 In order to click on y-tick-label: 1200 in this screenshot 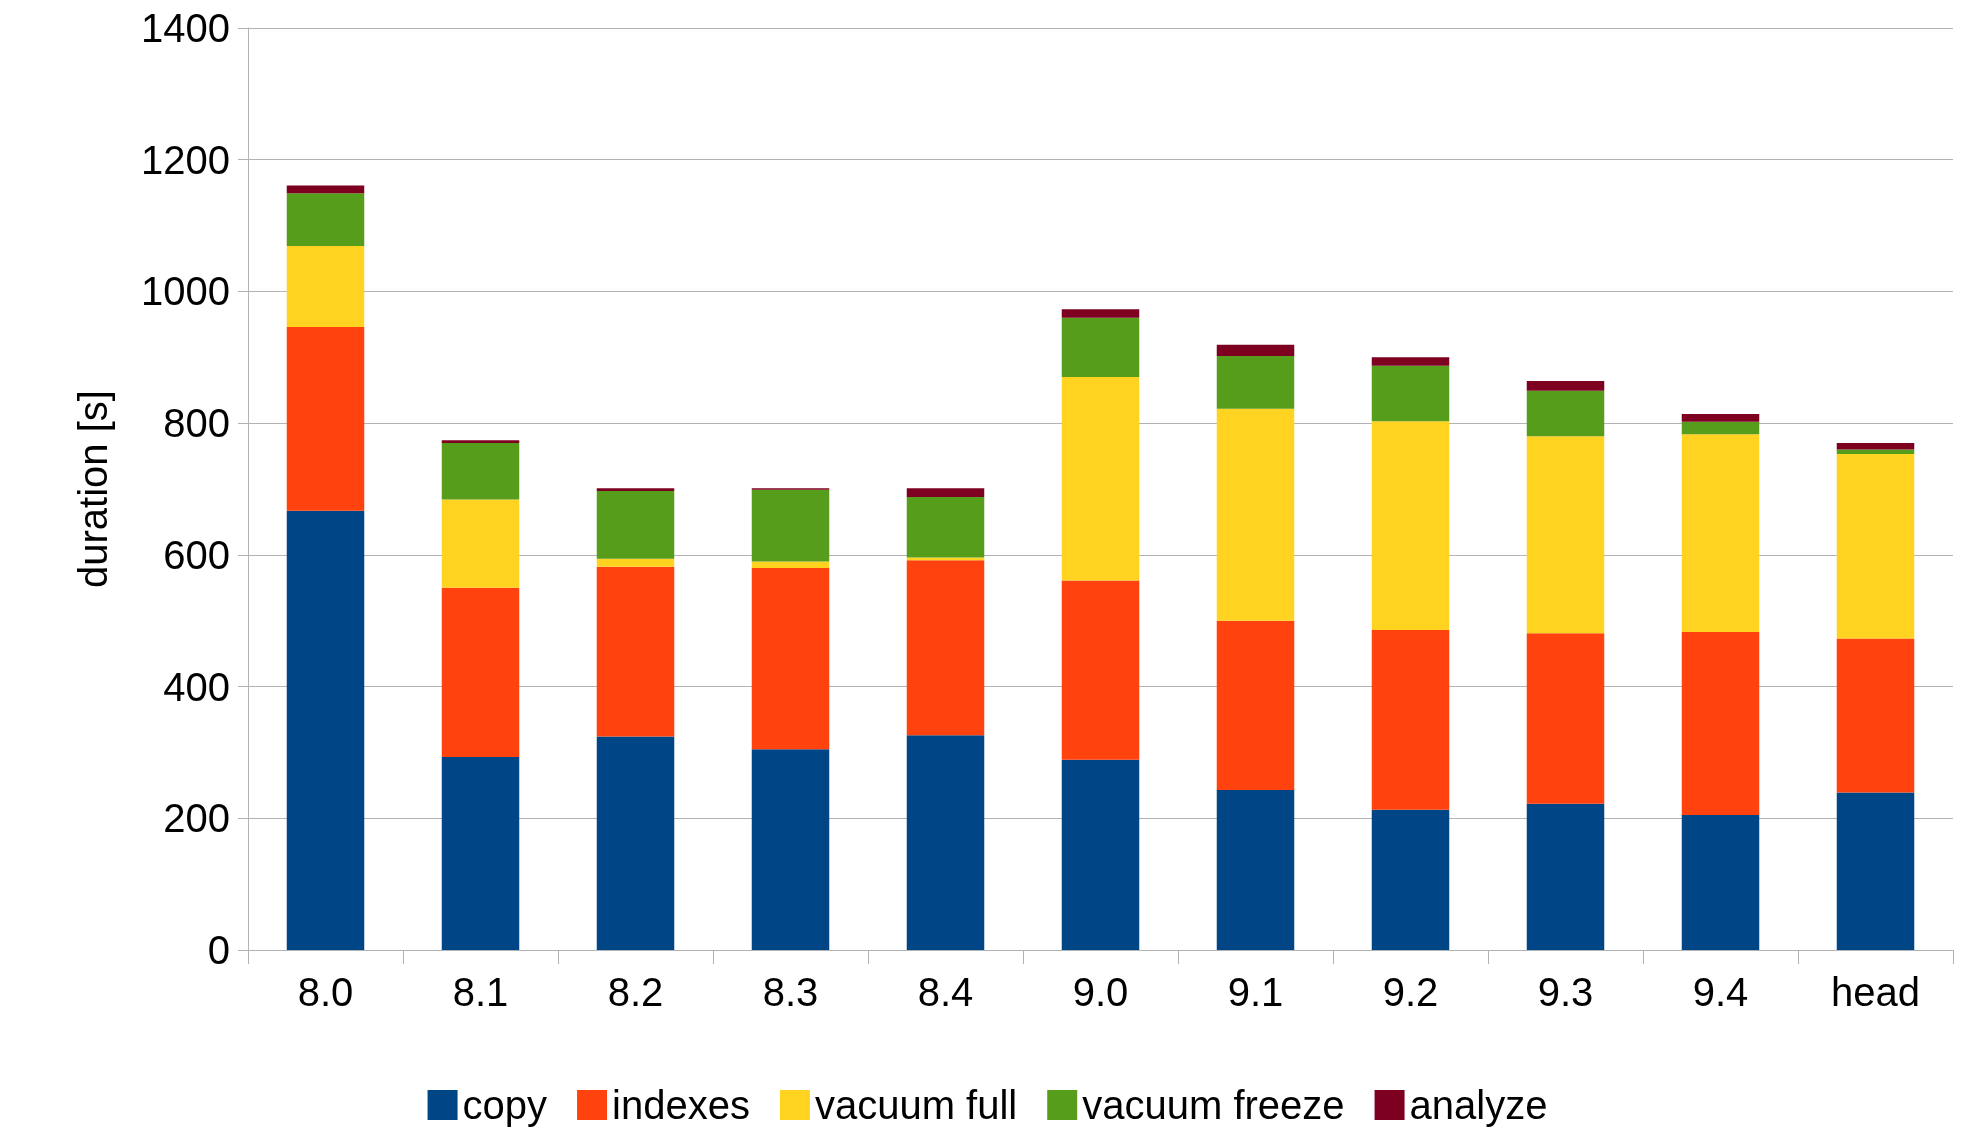, I will do `click(185, 159)`.